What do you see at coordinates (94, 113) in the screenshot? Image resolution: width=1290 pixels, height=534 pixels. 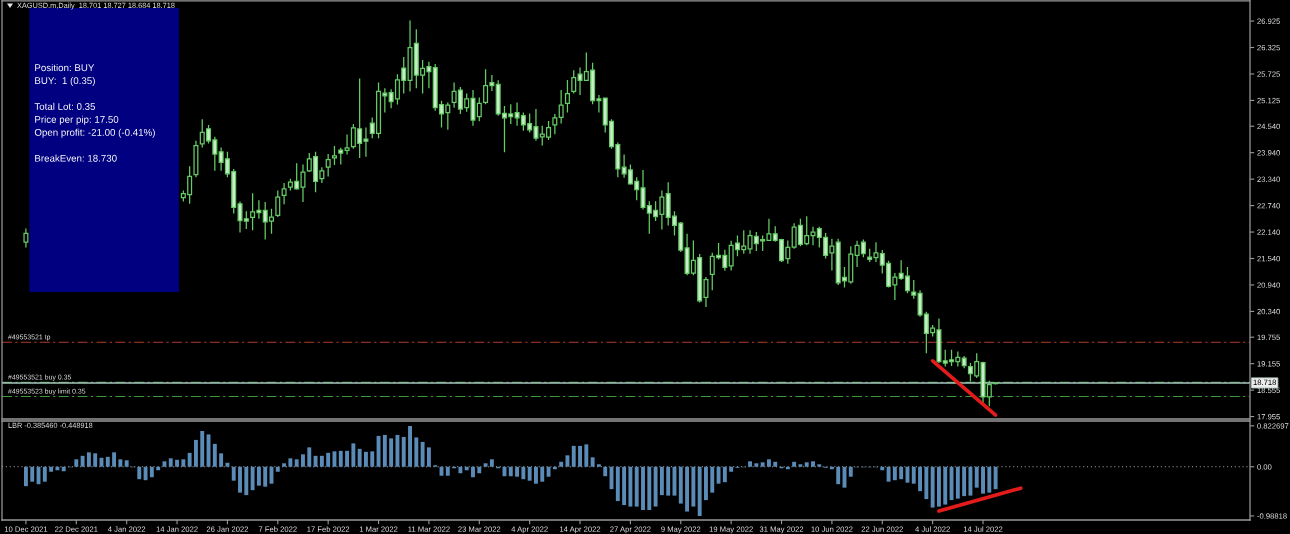 I see `text: Position: BUY BUY: 1 (0.35) Total Lot: 0.35 Price per pip: 17.50 Open profit: -21.00 (-0.41%) BreakEven: 18.730` at bounding box center [94, 113].